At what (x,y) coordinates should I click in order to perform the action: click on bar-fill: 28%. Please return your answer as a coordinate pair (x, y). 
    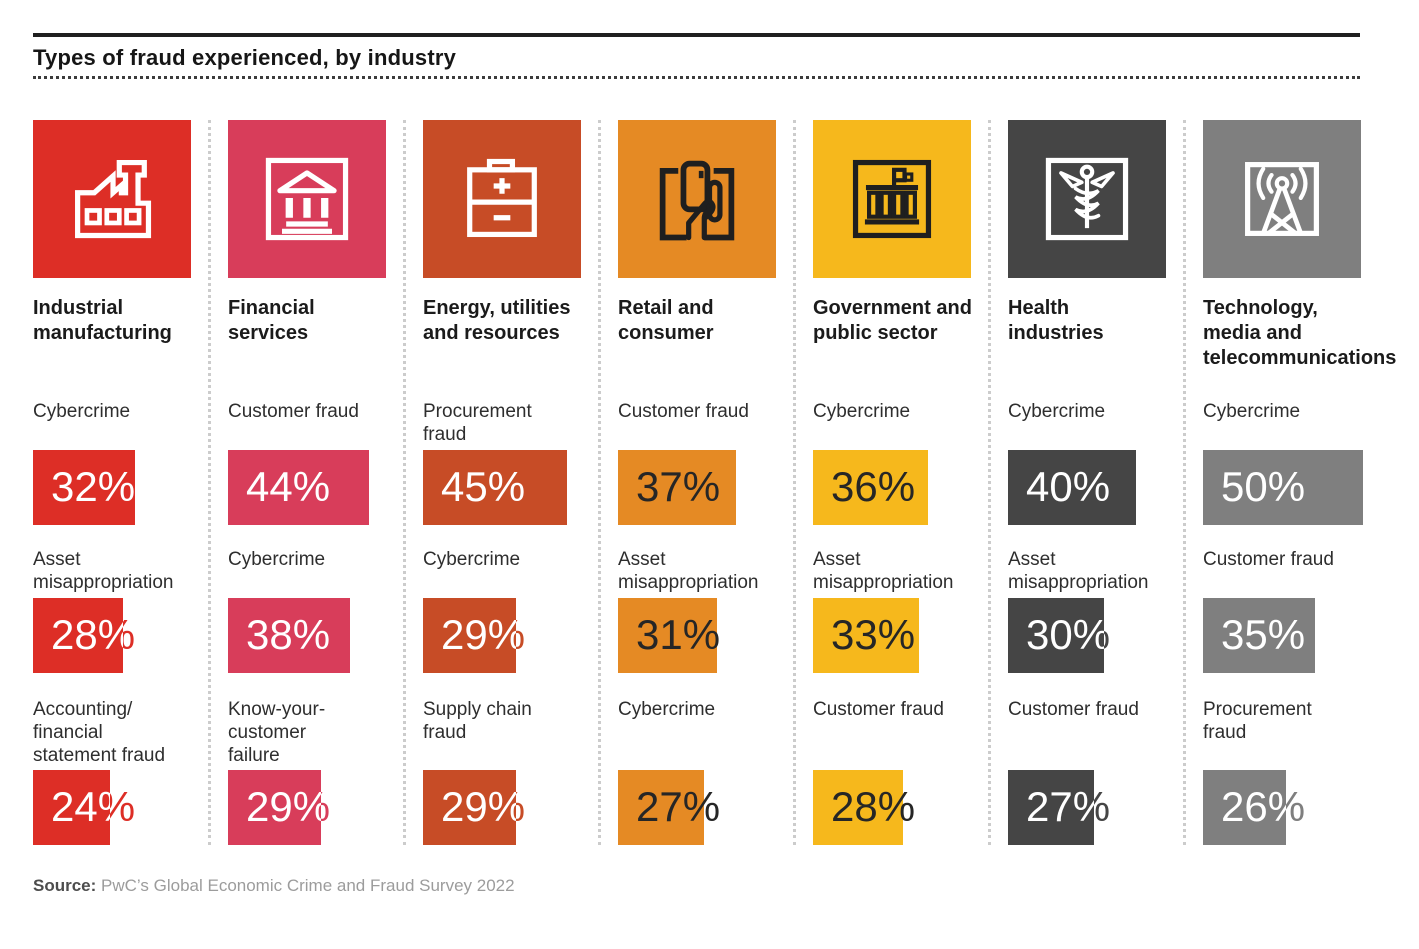
    Looking at the image, I should click on (78, 635).